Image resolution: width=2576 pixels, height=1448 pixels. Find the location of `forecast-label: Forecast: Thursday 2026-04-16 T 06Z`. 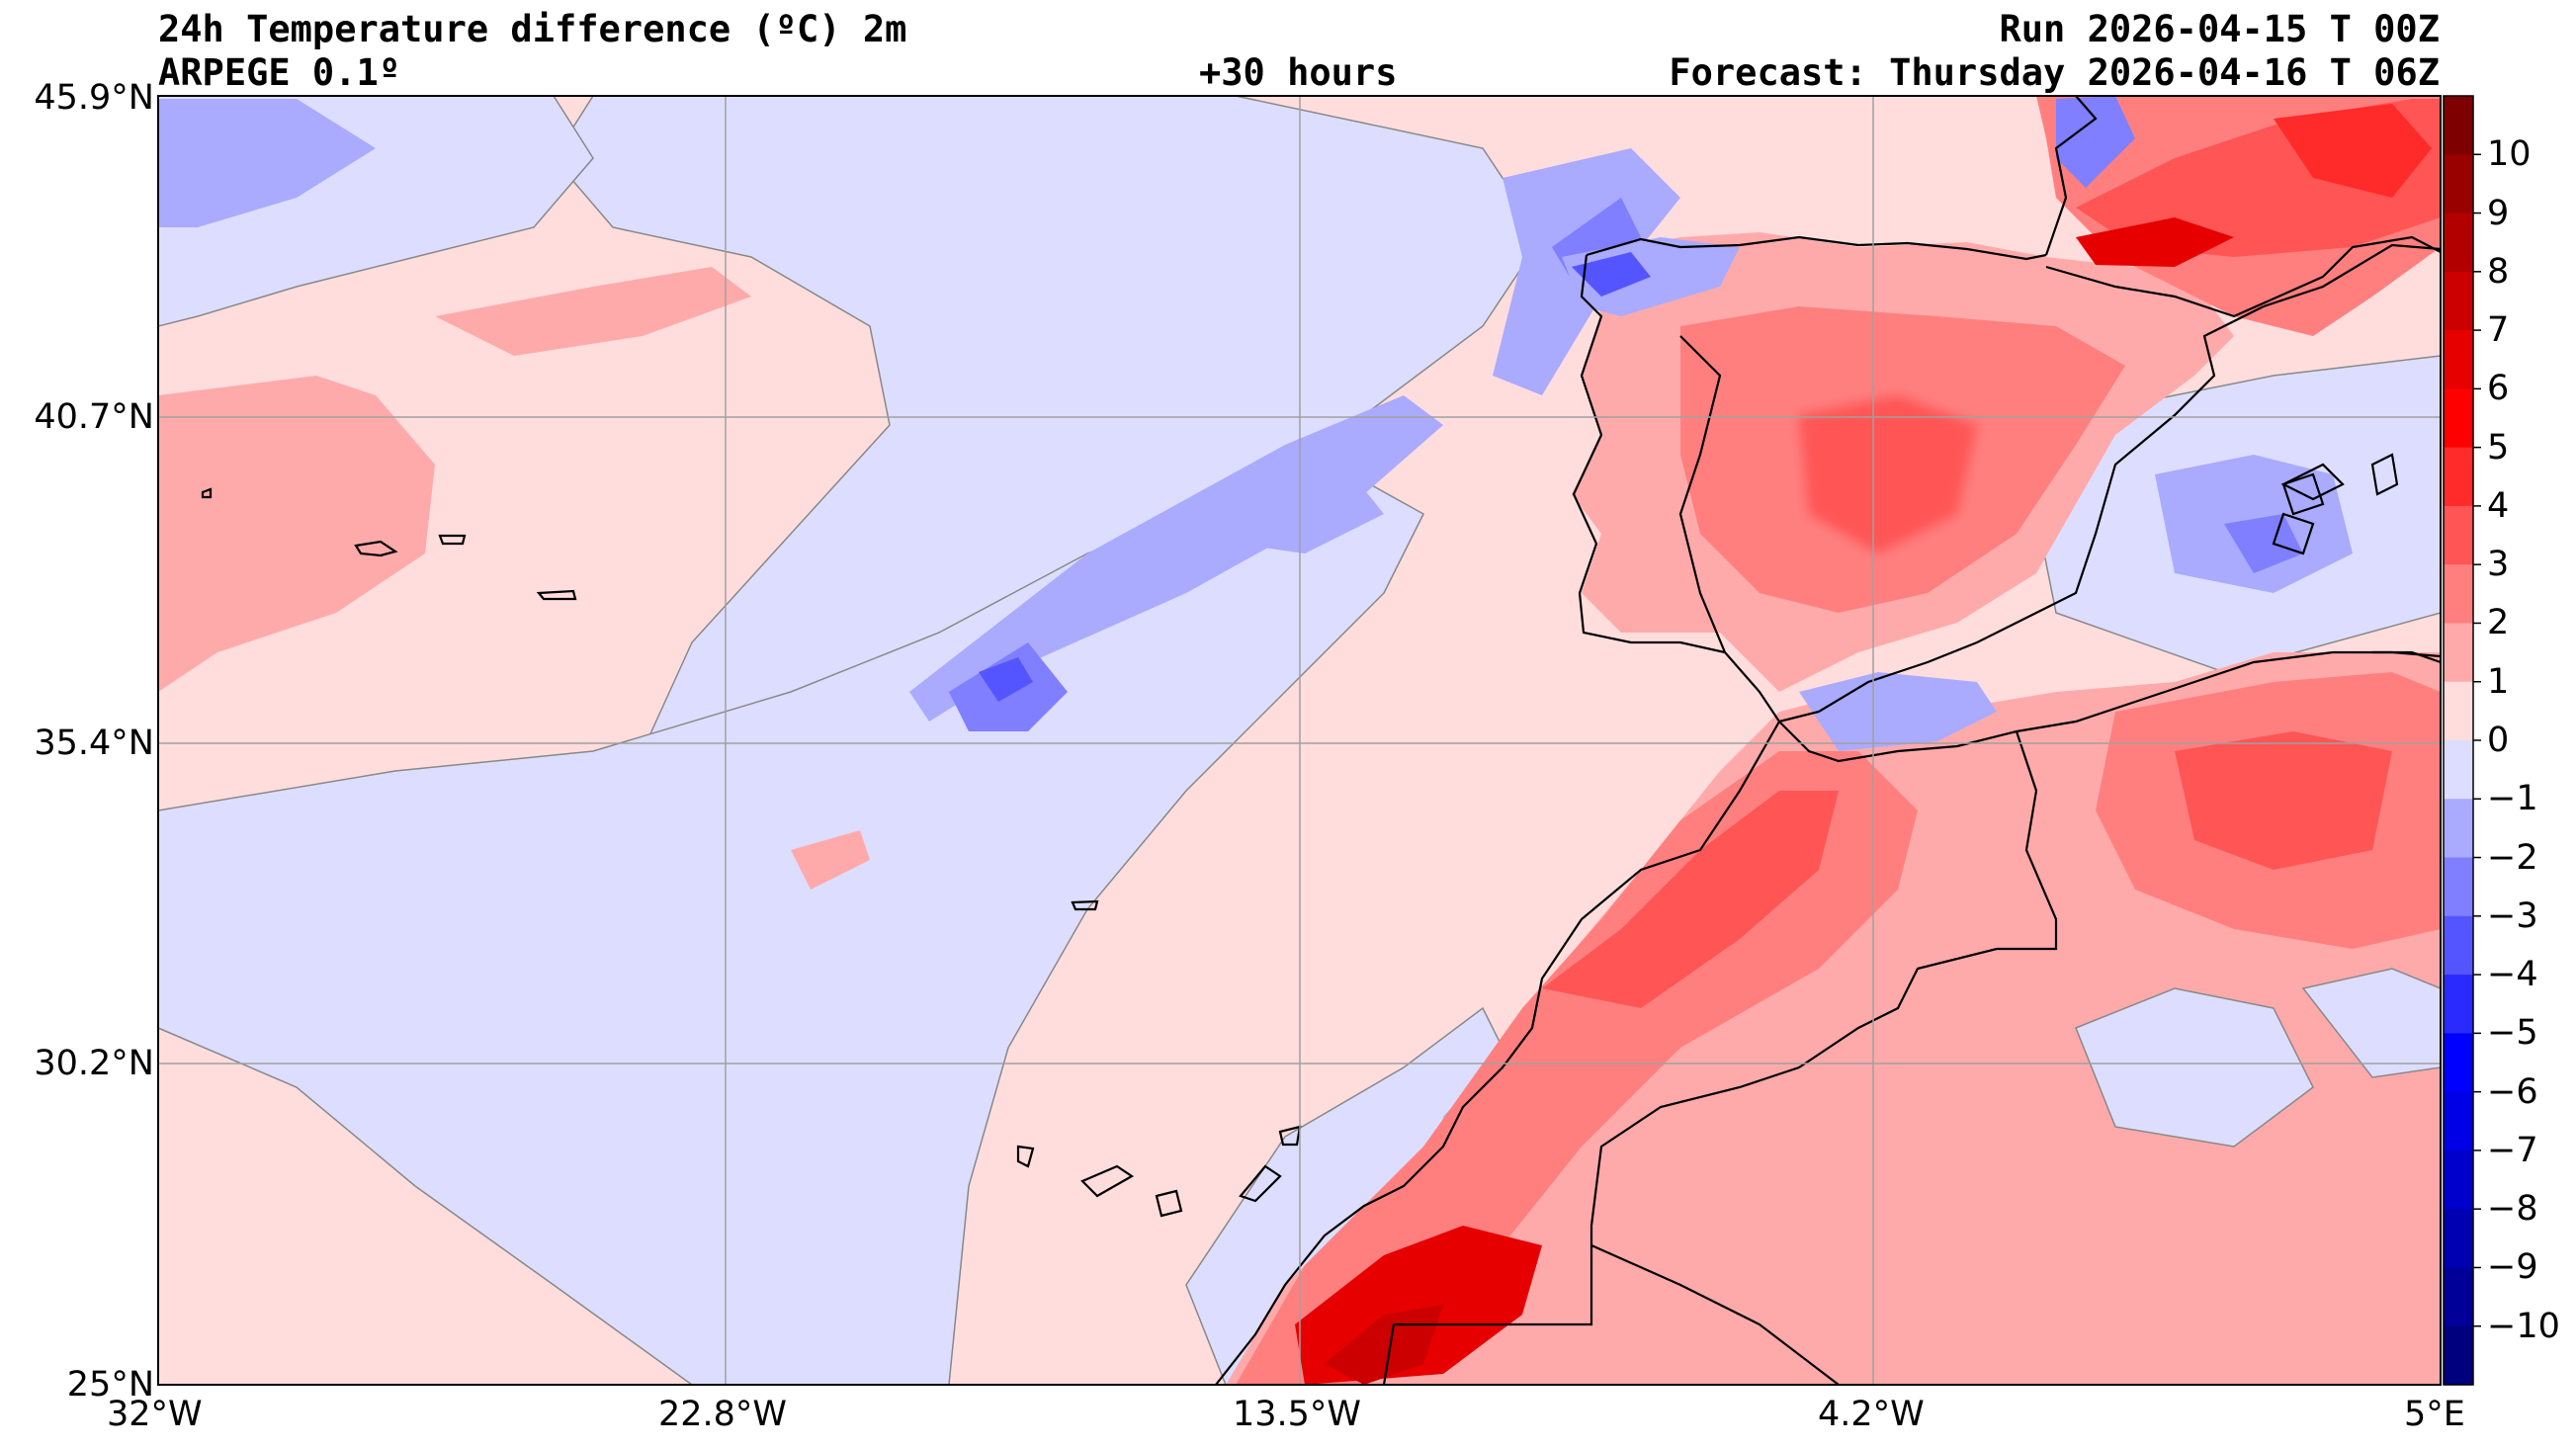

forecast-label: Forecast: Thursday 2026-04-16 T 06Z is located at coordinates (2054, 72).